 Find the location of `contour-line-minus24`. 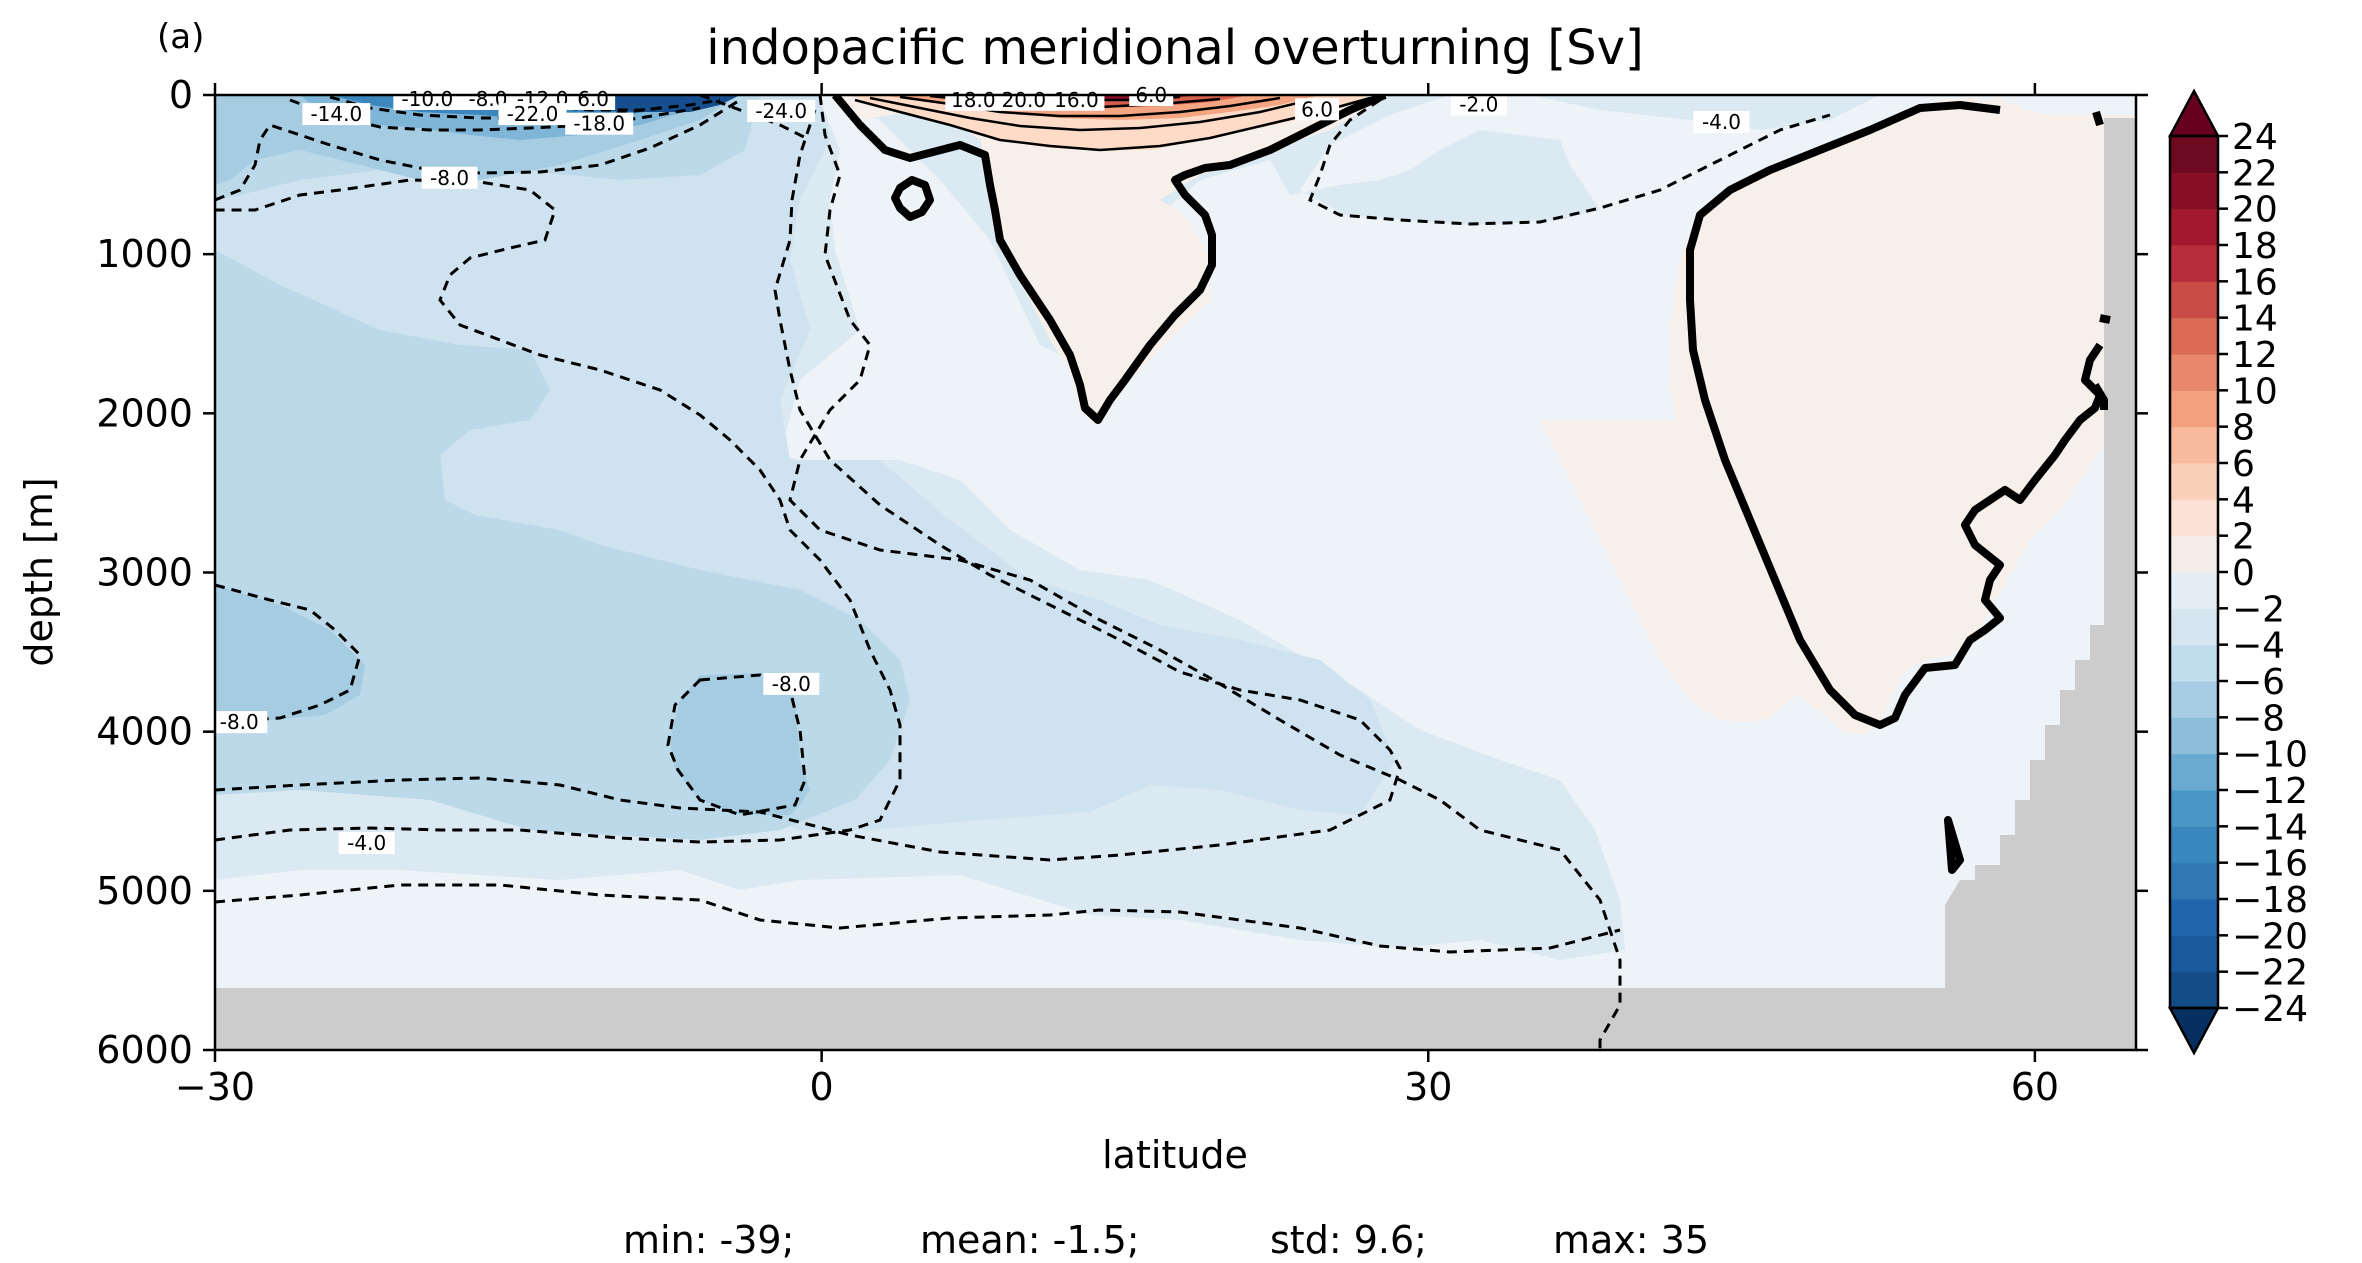

contour-line-minus24 is located at coordinates (755, 118).